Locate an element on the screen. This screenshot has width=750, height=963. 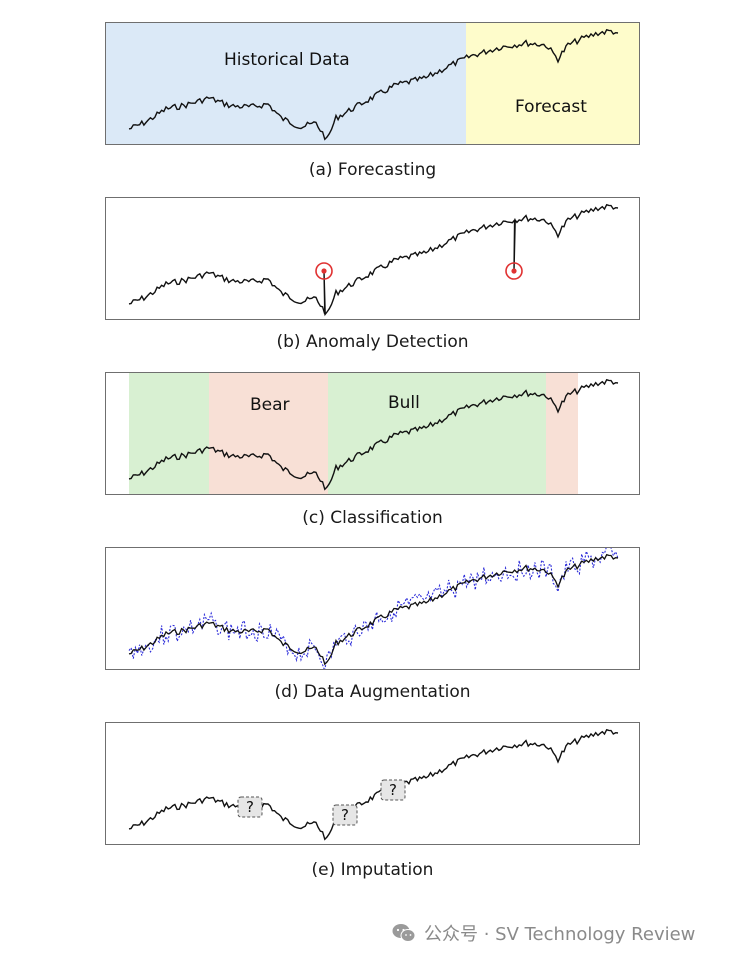
augmented-series-line is located at coordinates (373, 608).